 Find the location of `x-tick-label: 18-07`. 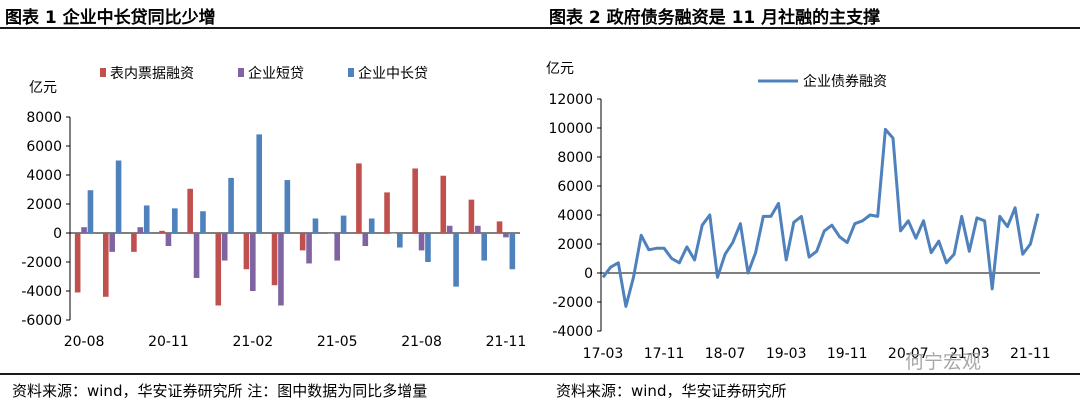

x-tick-label: 18-07 is located at coordinates (725, 354).